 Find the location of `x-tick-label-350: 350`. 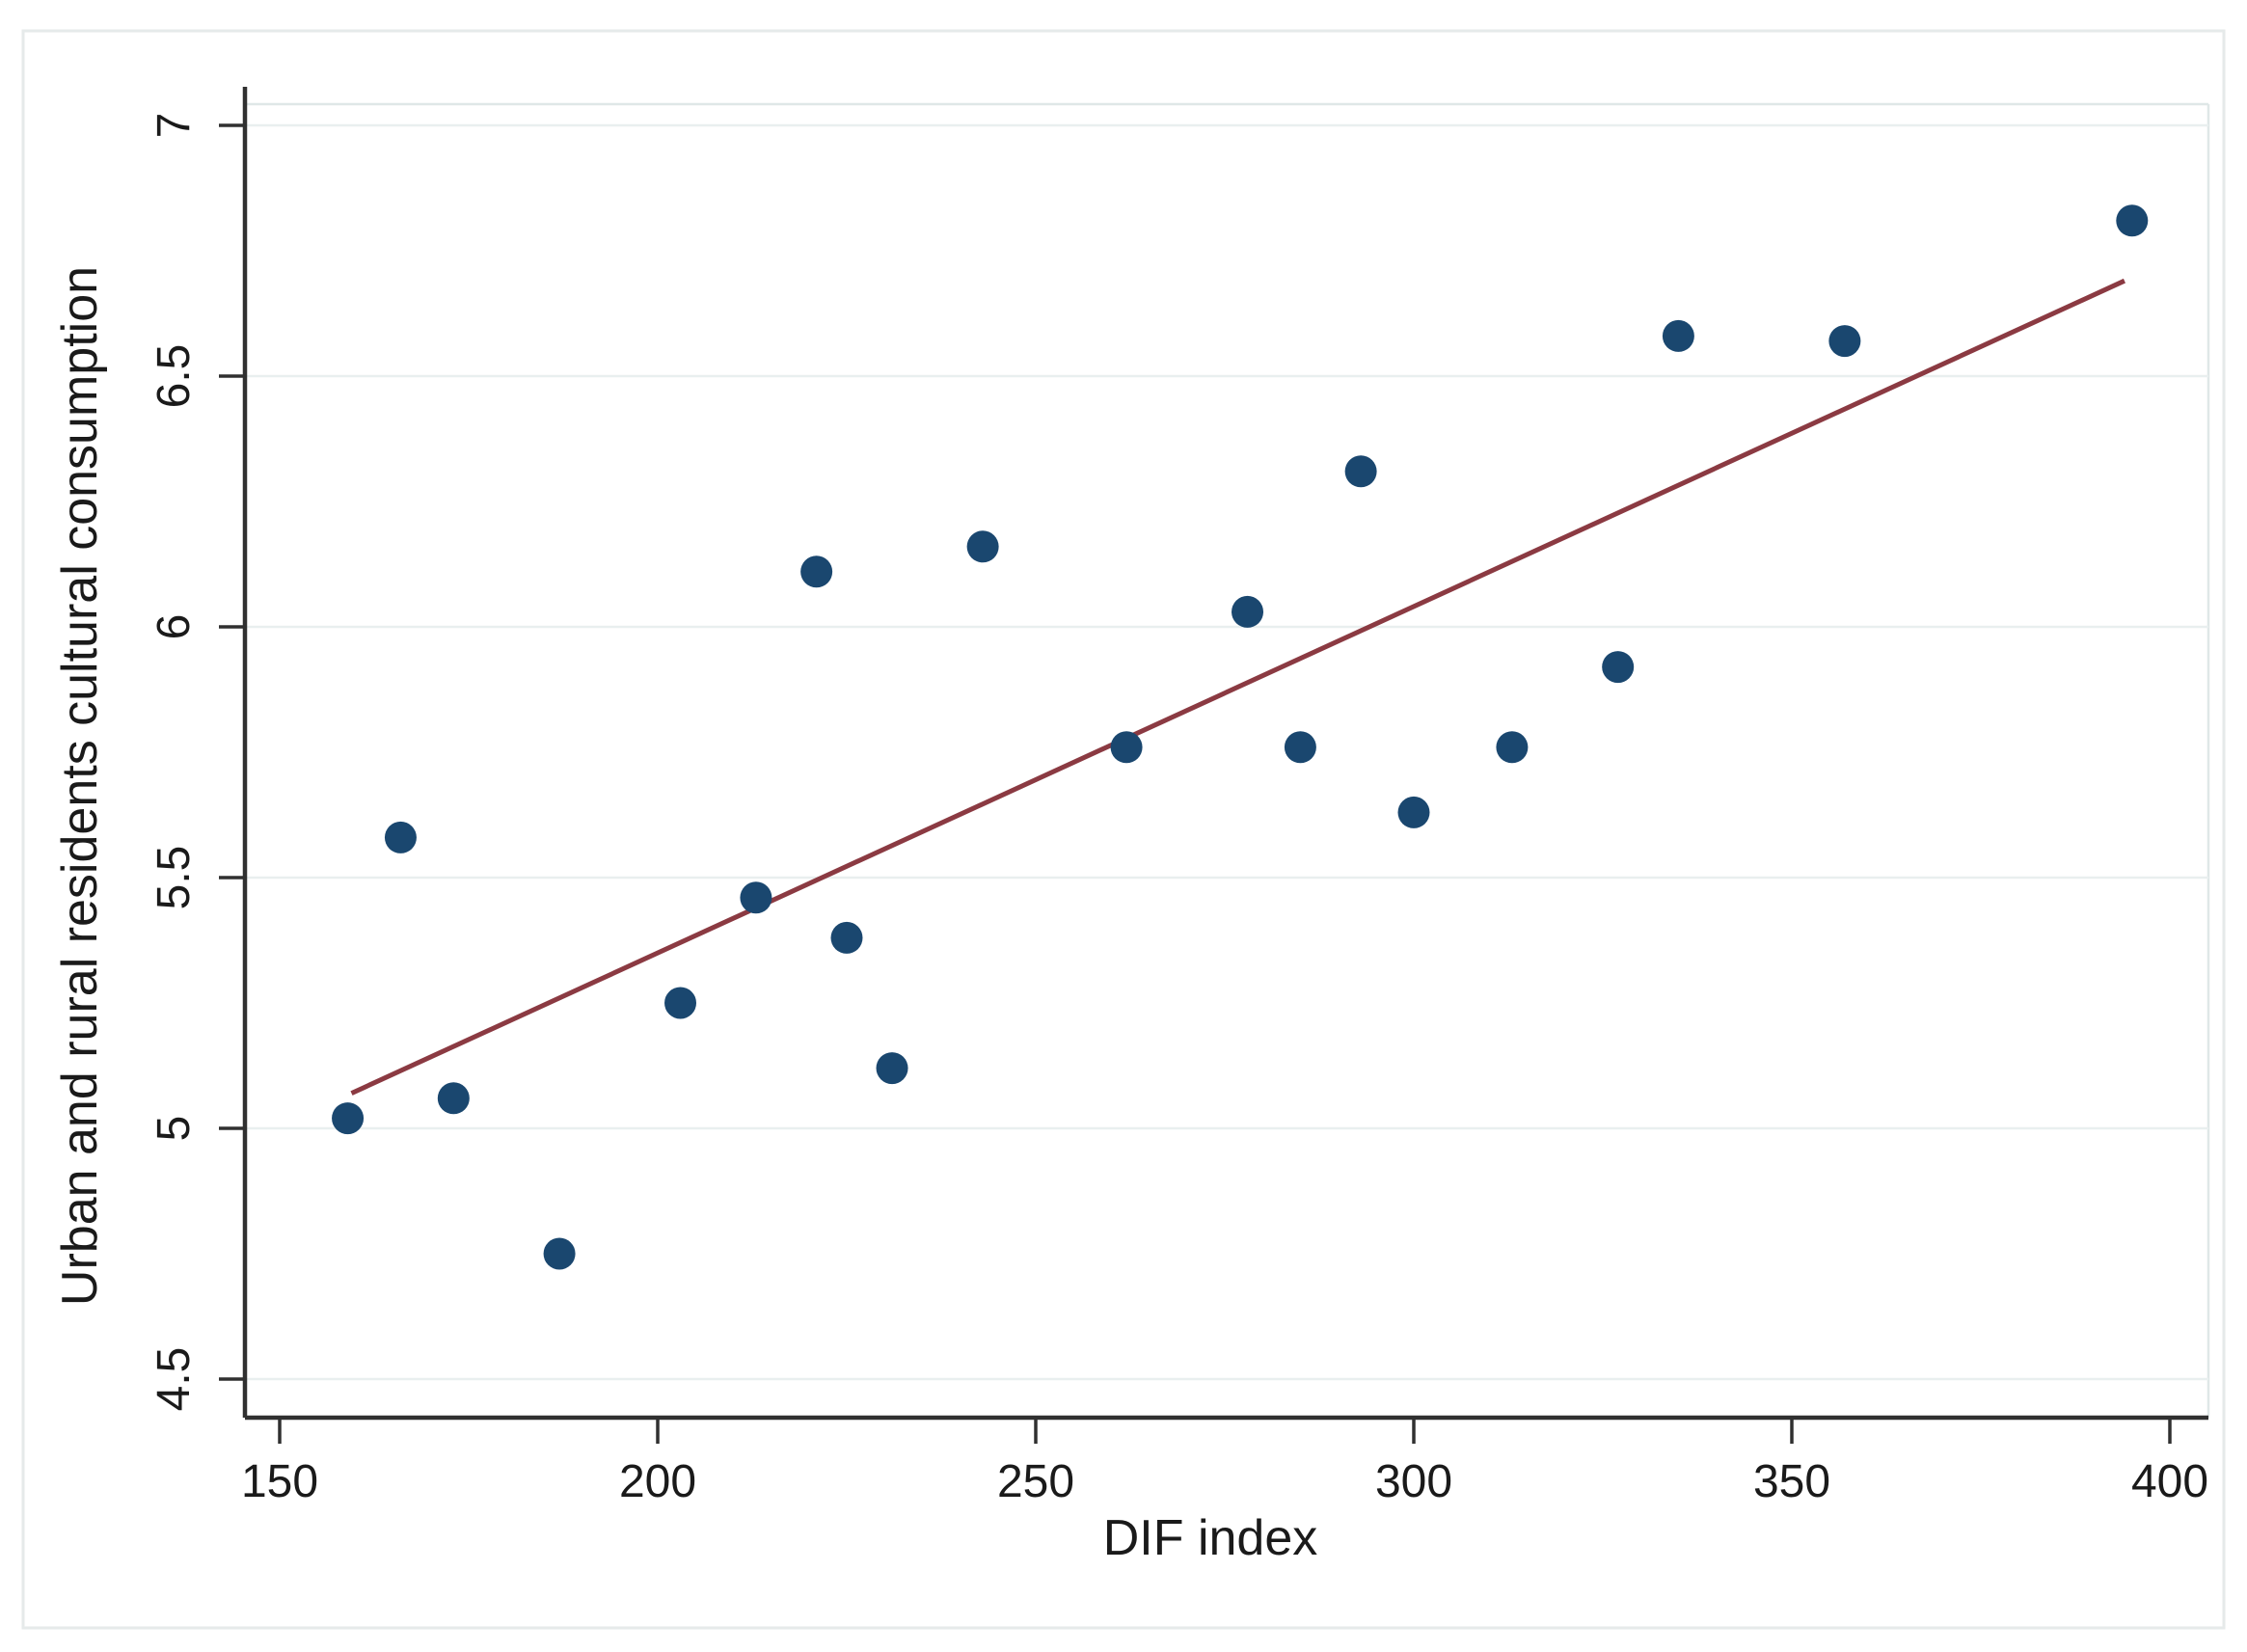

x-tick-label-350: 350 is located at coordinates (1791, 1481).